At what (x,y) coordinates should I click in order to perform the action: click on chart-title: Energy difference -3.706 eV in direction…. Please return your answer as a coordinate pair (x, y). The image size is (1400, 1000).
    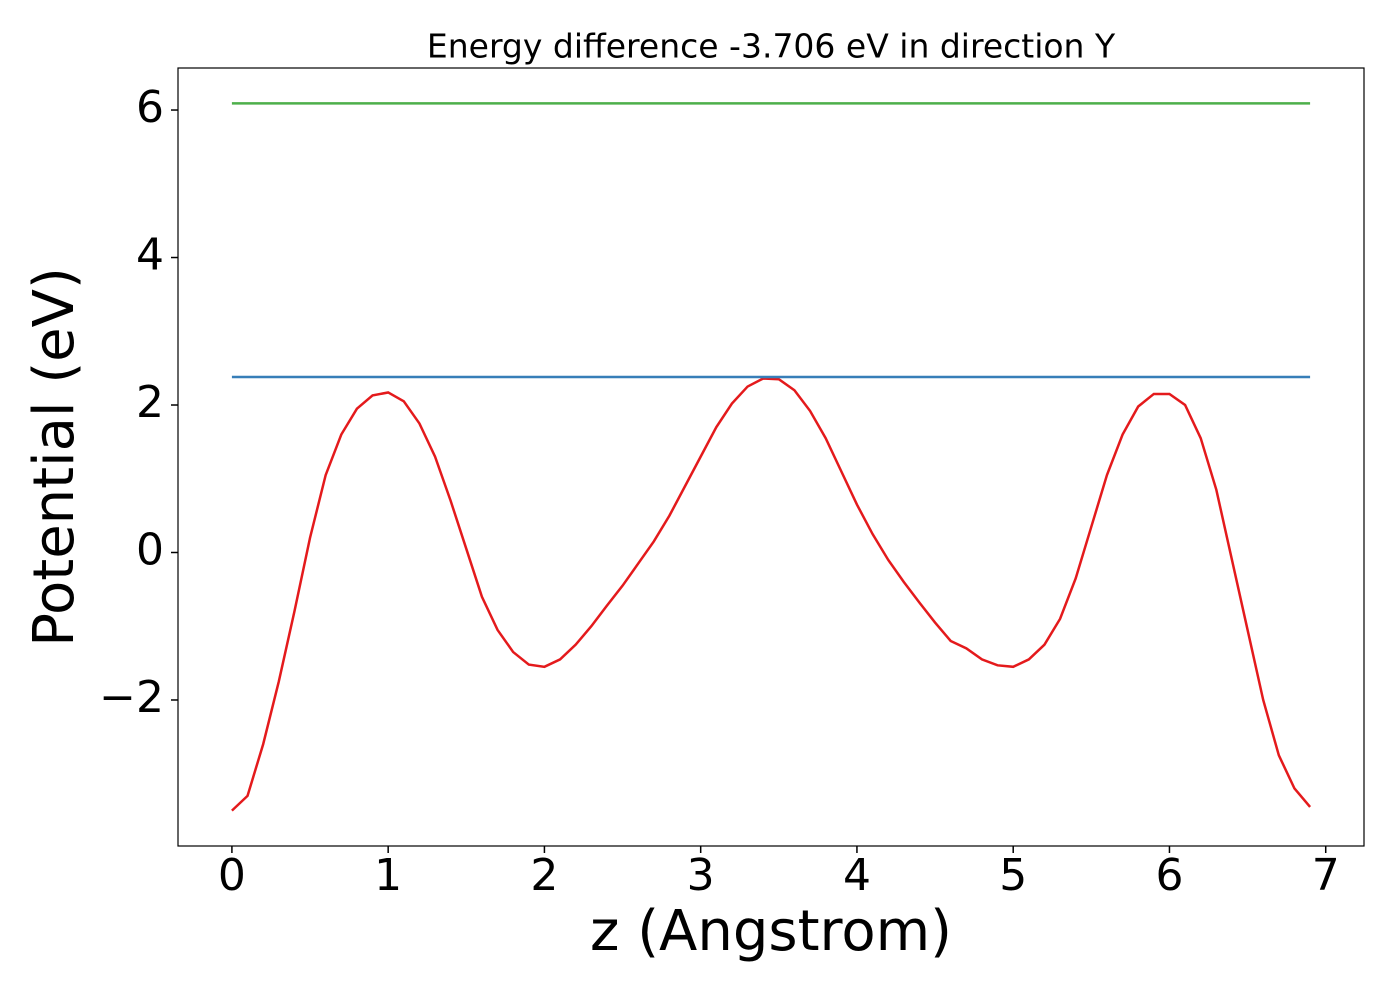
    Looking at the image, I should click on (771, 46).